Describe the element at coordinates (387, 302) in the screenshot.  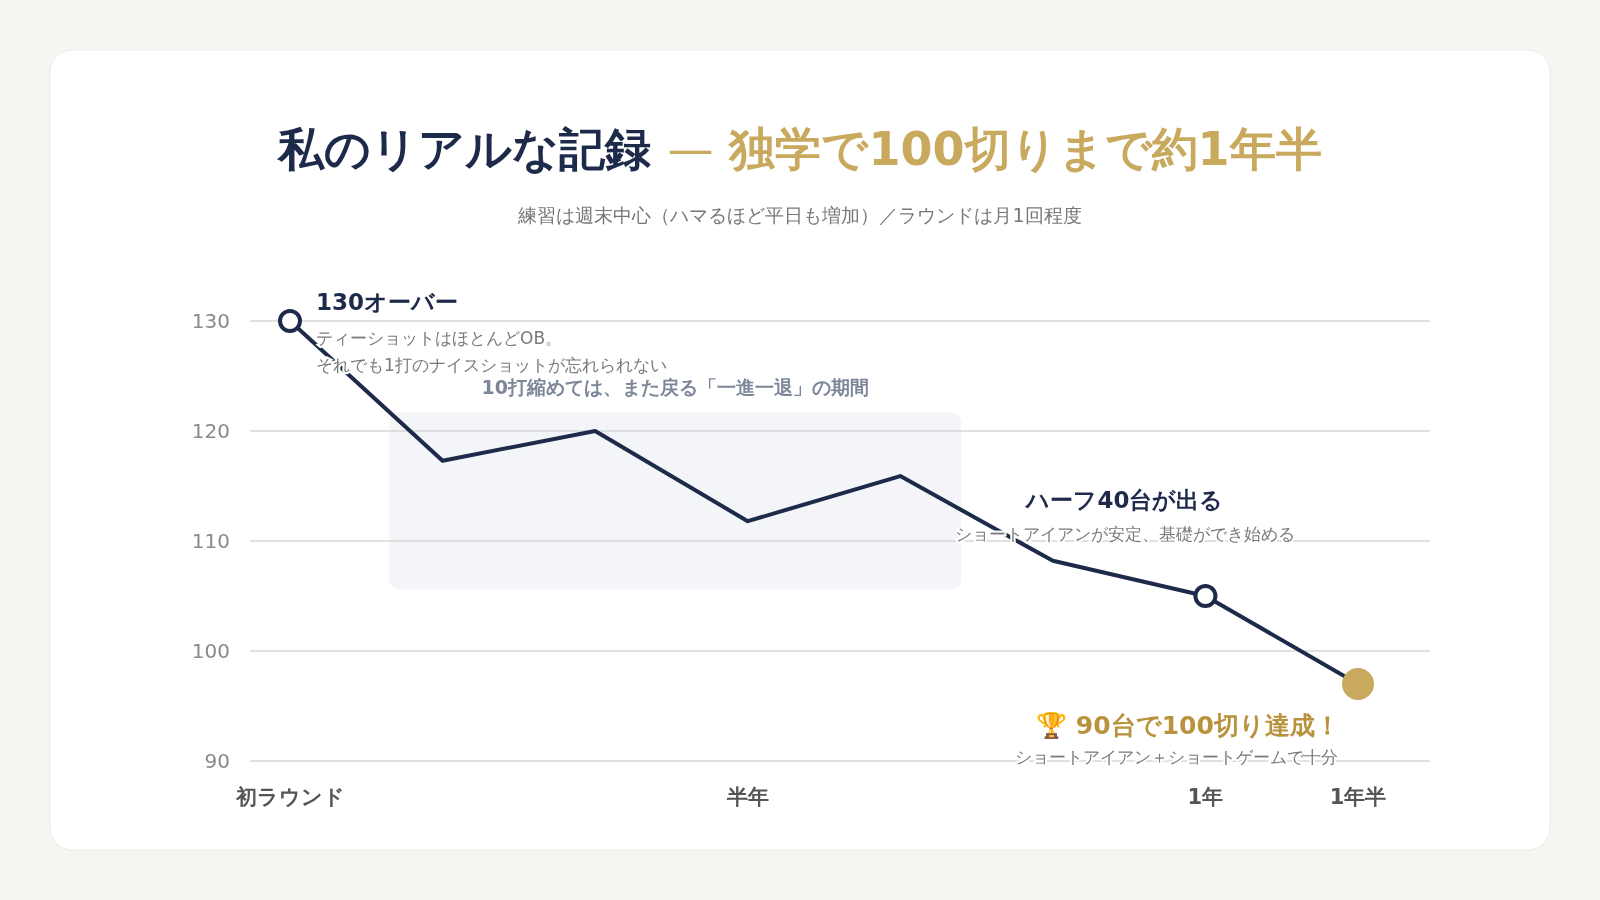
I see `text: 130オーバー` at that location.